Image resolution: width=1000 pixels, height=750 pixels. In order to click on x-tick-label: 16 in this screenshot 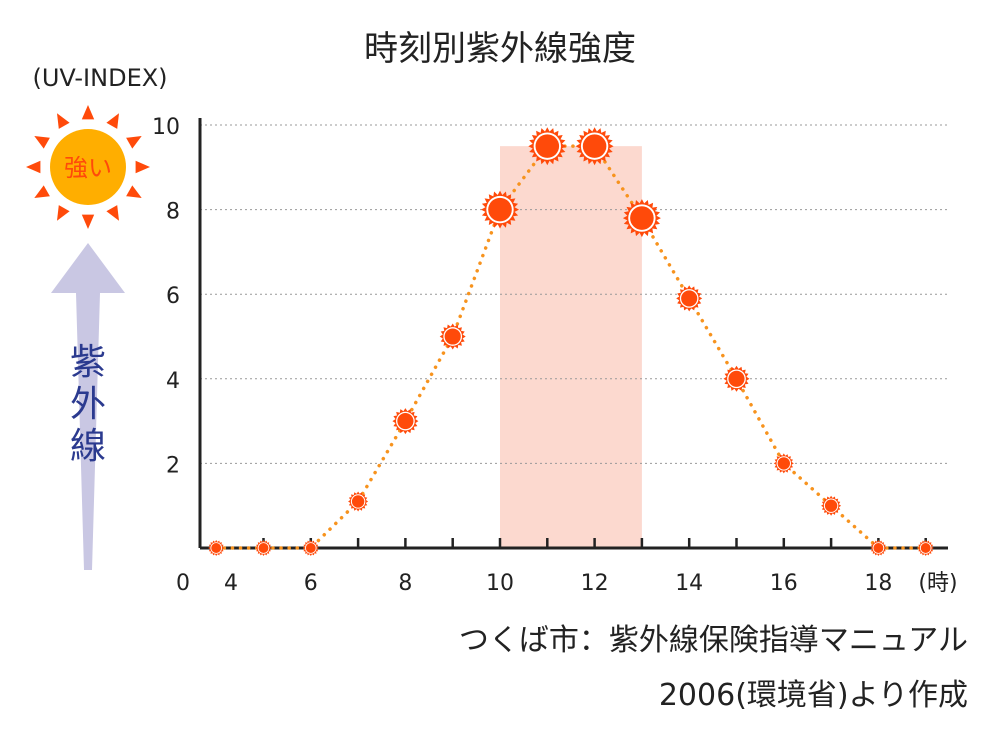, I will do `click(784, 583)`.